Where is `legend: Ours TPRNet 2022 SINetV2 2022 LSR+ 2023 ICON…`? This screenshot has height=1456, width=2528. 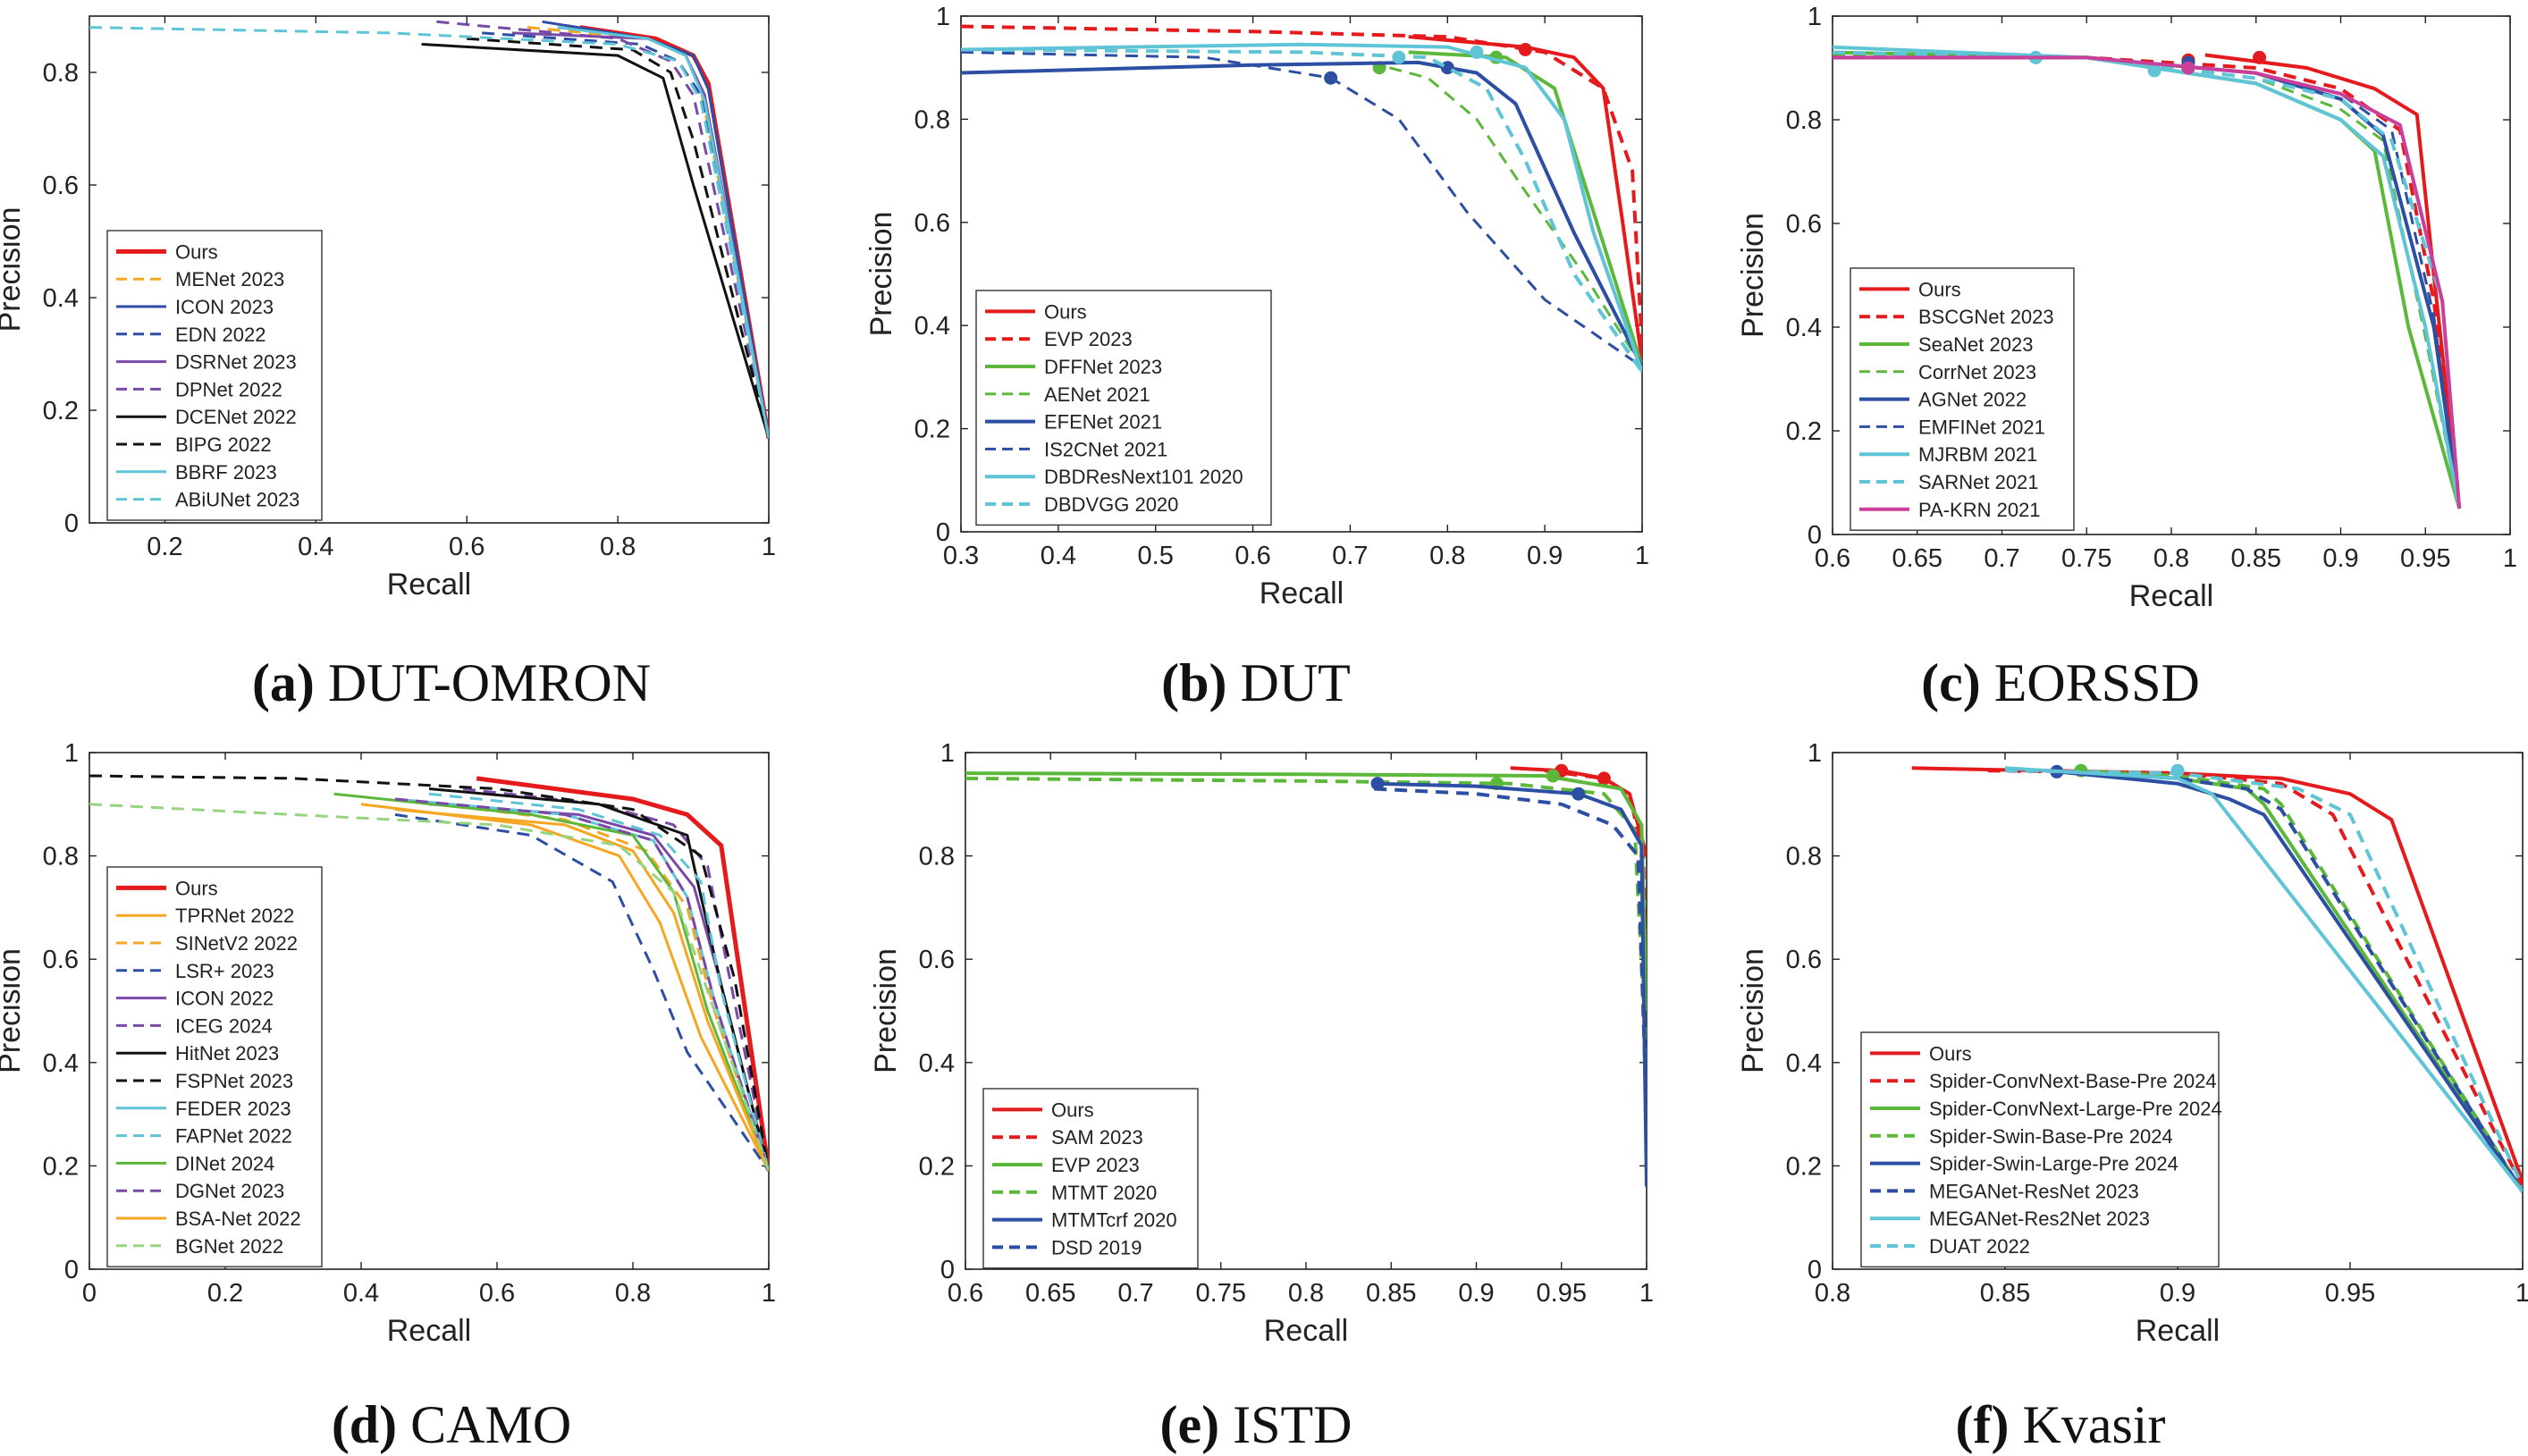 legend: Ours TPRNet 2022 SINetV2 2022 LSR+ 2023 ICON… is located at coordinates (214, 1066).